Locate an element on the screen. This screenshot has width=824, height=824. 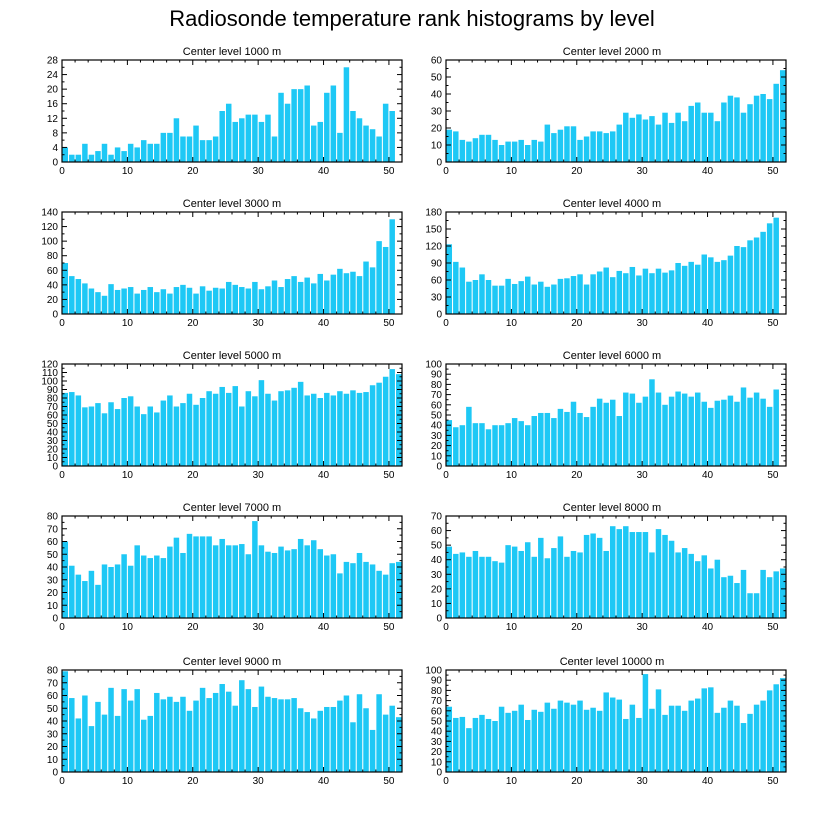
x-tick-label: 50 is located at coordinates (773, 475).